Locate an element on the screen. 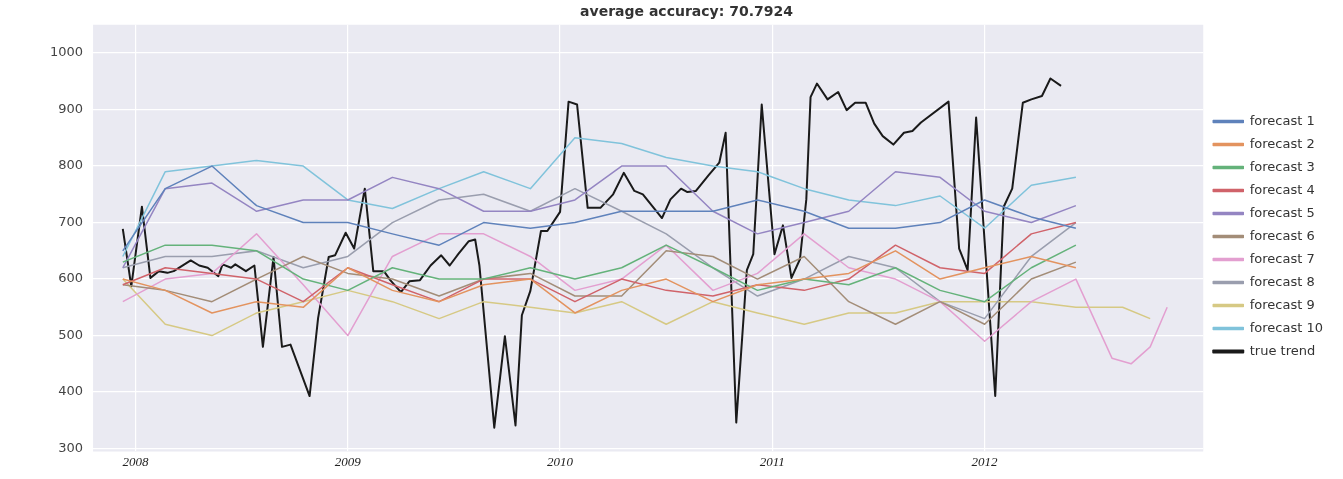  x-tick-label: 2012 is located at coordinates (985, 461).